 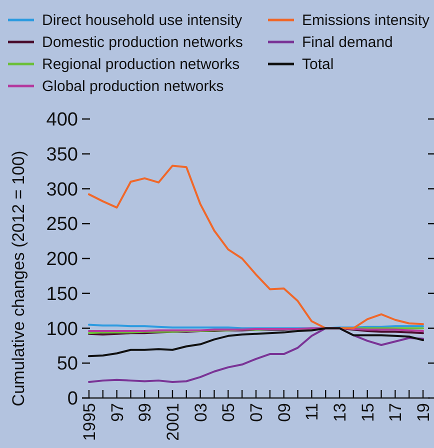 What do you see at coordinates (62, 329) in the screenshot?
I see `y-tick-label: 100` at bounding box center [62, 329].